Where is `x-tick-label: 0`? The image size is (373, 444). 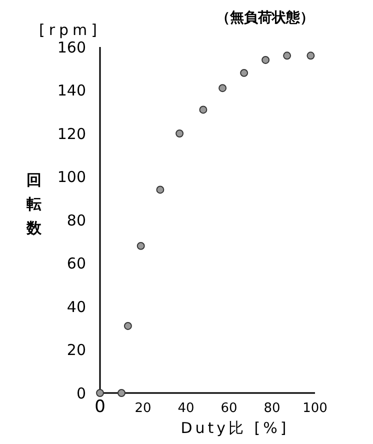 x-tick-label: 0 is located at coordinates (100, 407).